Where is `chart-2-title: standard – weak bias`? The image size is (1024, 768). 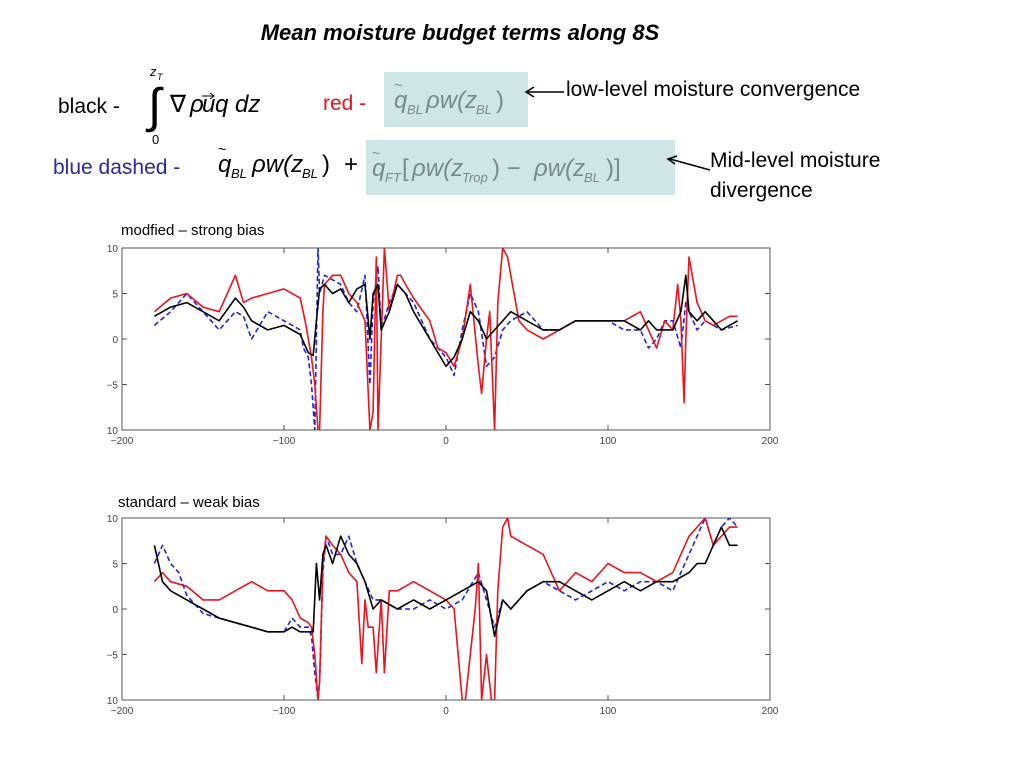 chart-2-title: standard – weak bias is located at coordinates (189, 502).